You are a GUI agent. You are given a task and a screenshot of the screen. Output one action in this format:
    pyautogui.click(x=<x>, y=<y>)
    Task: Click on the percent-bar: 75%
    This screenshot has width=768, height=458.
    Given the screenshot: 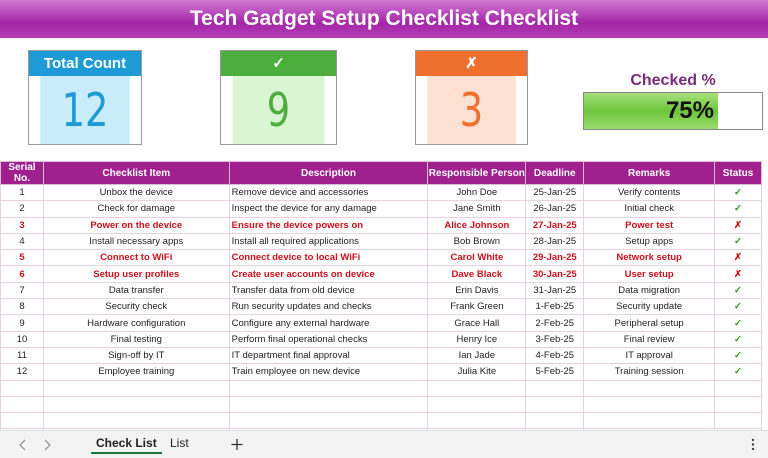 What is the action you would take?
    pyautogui.click(x=673, y=111)
    